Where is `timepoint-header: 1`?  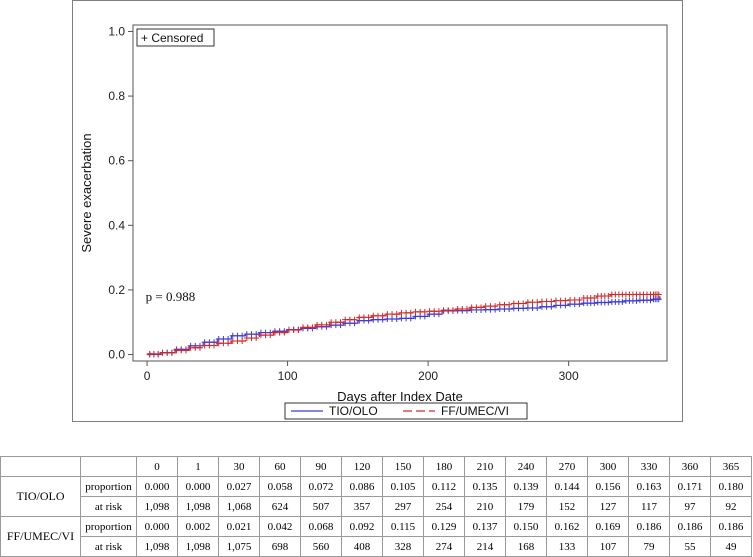 timepoint-header: 1 is located at coordinates (198, 466).